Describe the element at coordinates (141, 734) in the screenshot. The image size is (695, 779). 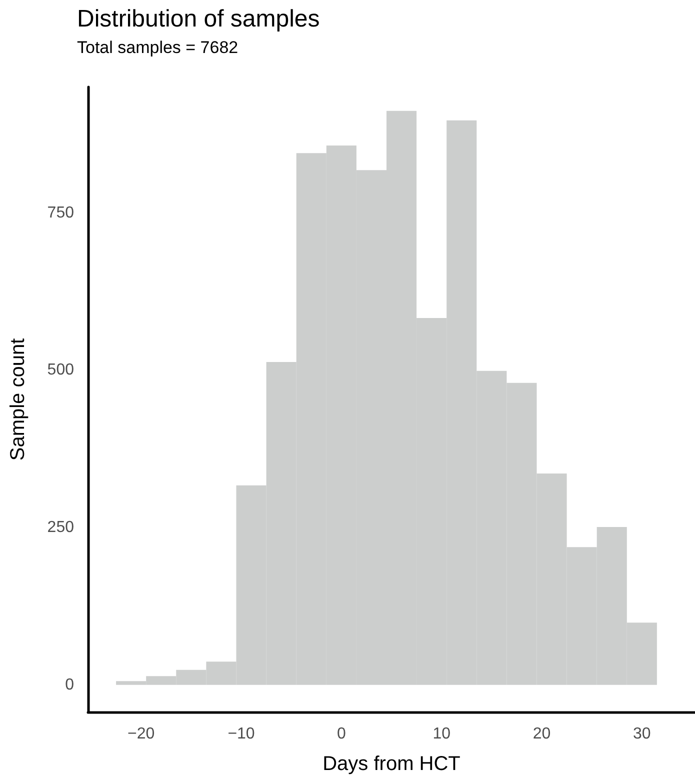
I see `x-tick-label: −20` at that location.